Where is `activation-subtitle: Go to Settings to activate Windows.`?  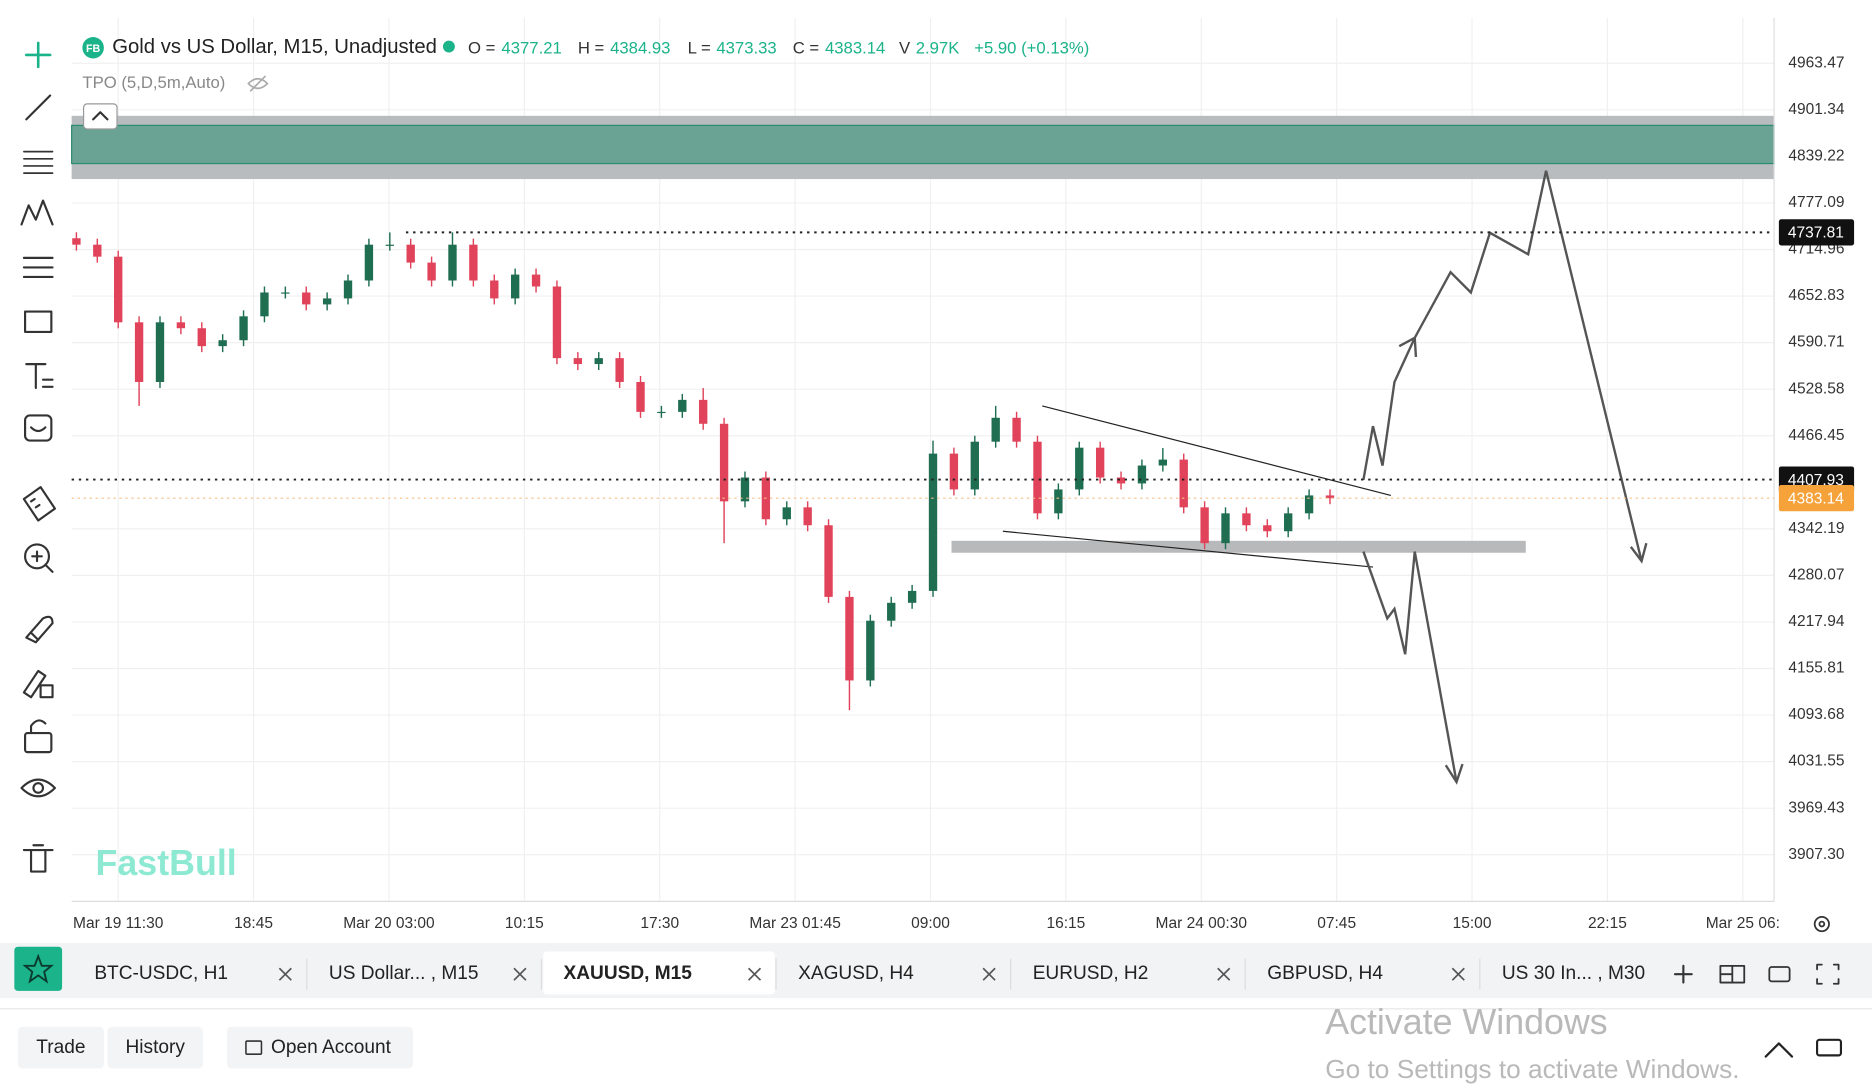
activation-subtitle: Go to Settings to activate Windows. is located at coordinates (1532, 1069).